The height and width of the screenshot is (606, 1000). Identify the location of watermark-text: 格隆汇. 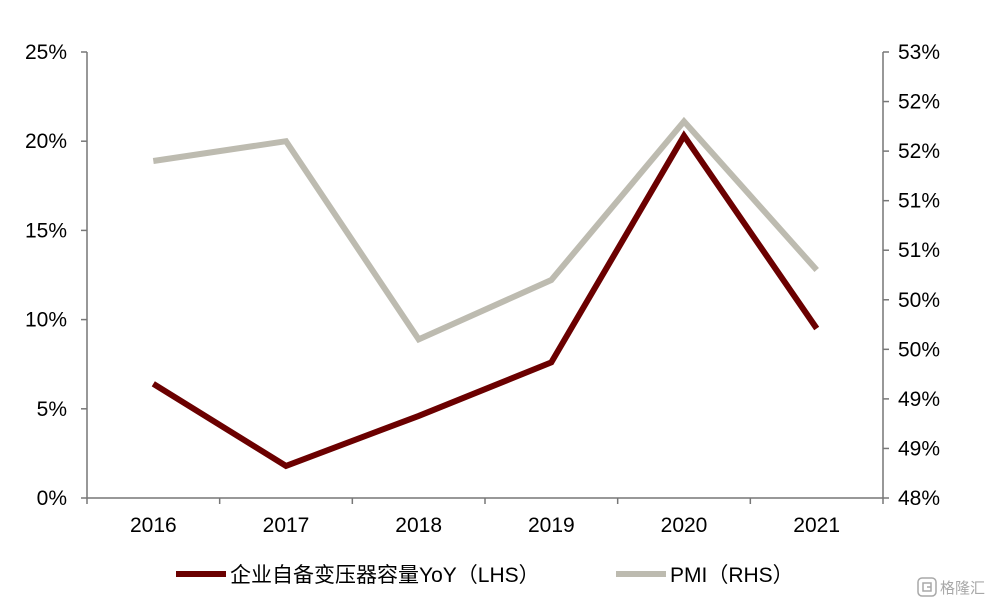
(962, 588).